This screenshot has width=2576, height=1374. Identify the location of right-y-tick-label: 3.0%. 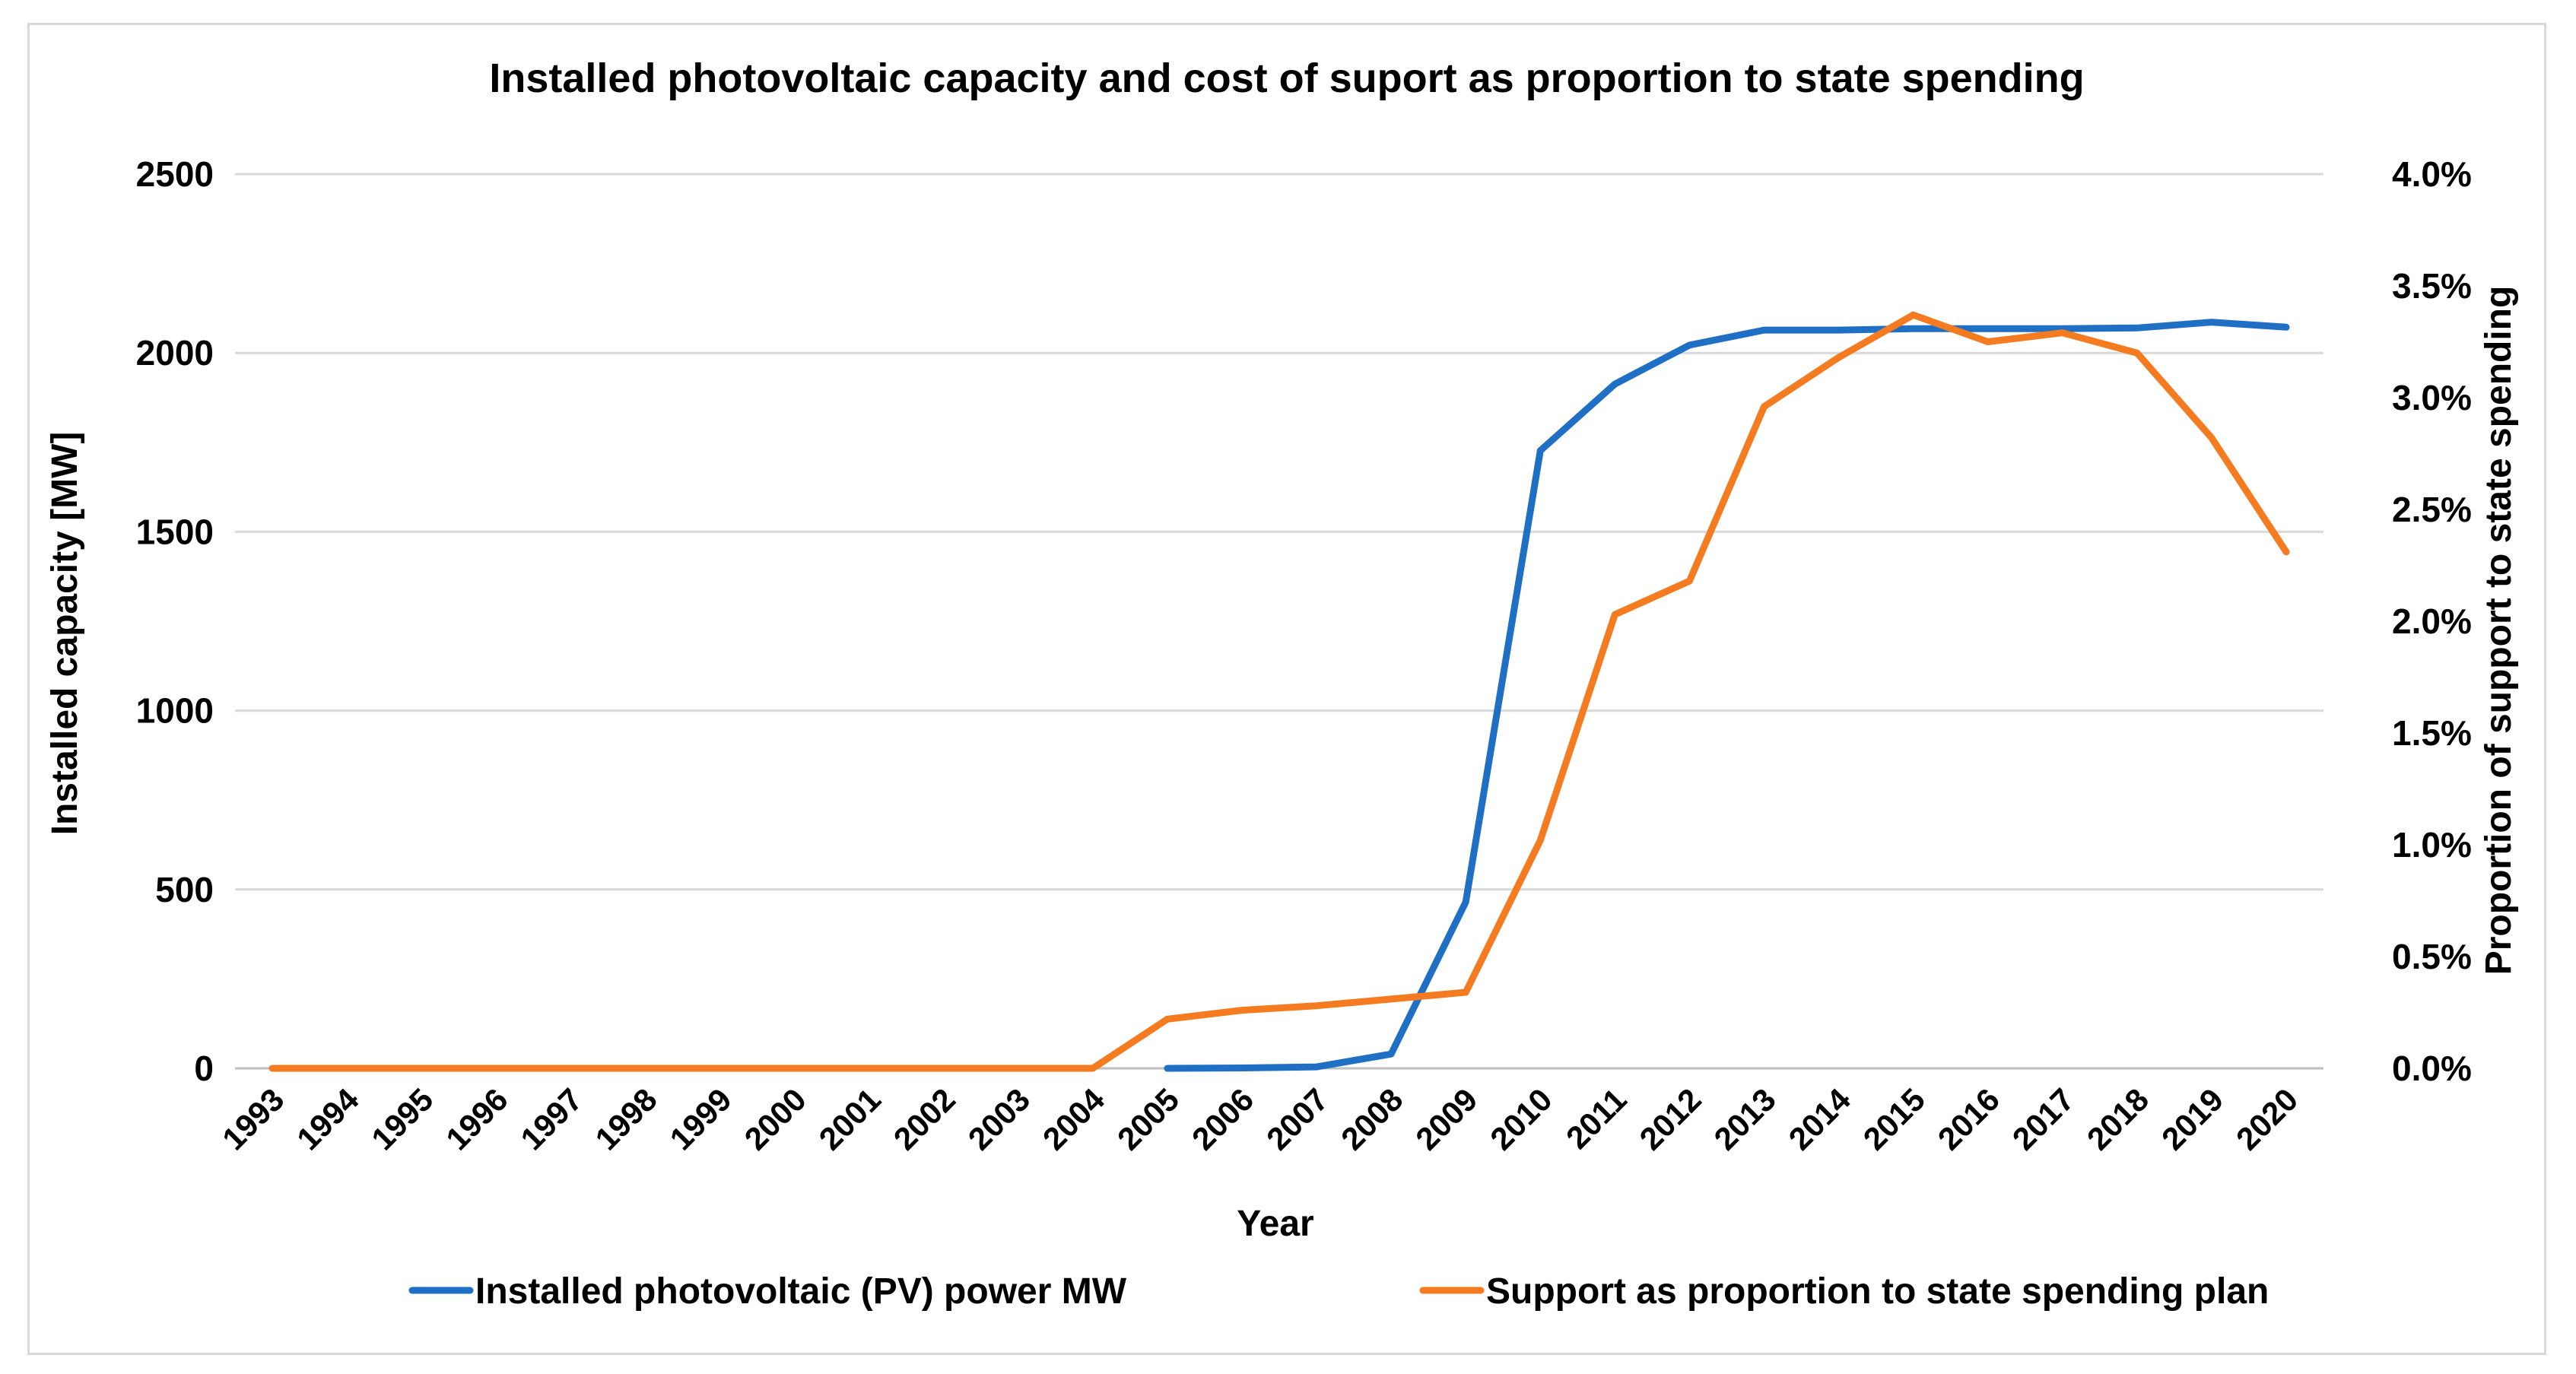
(2432, 397).